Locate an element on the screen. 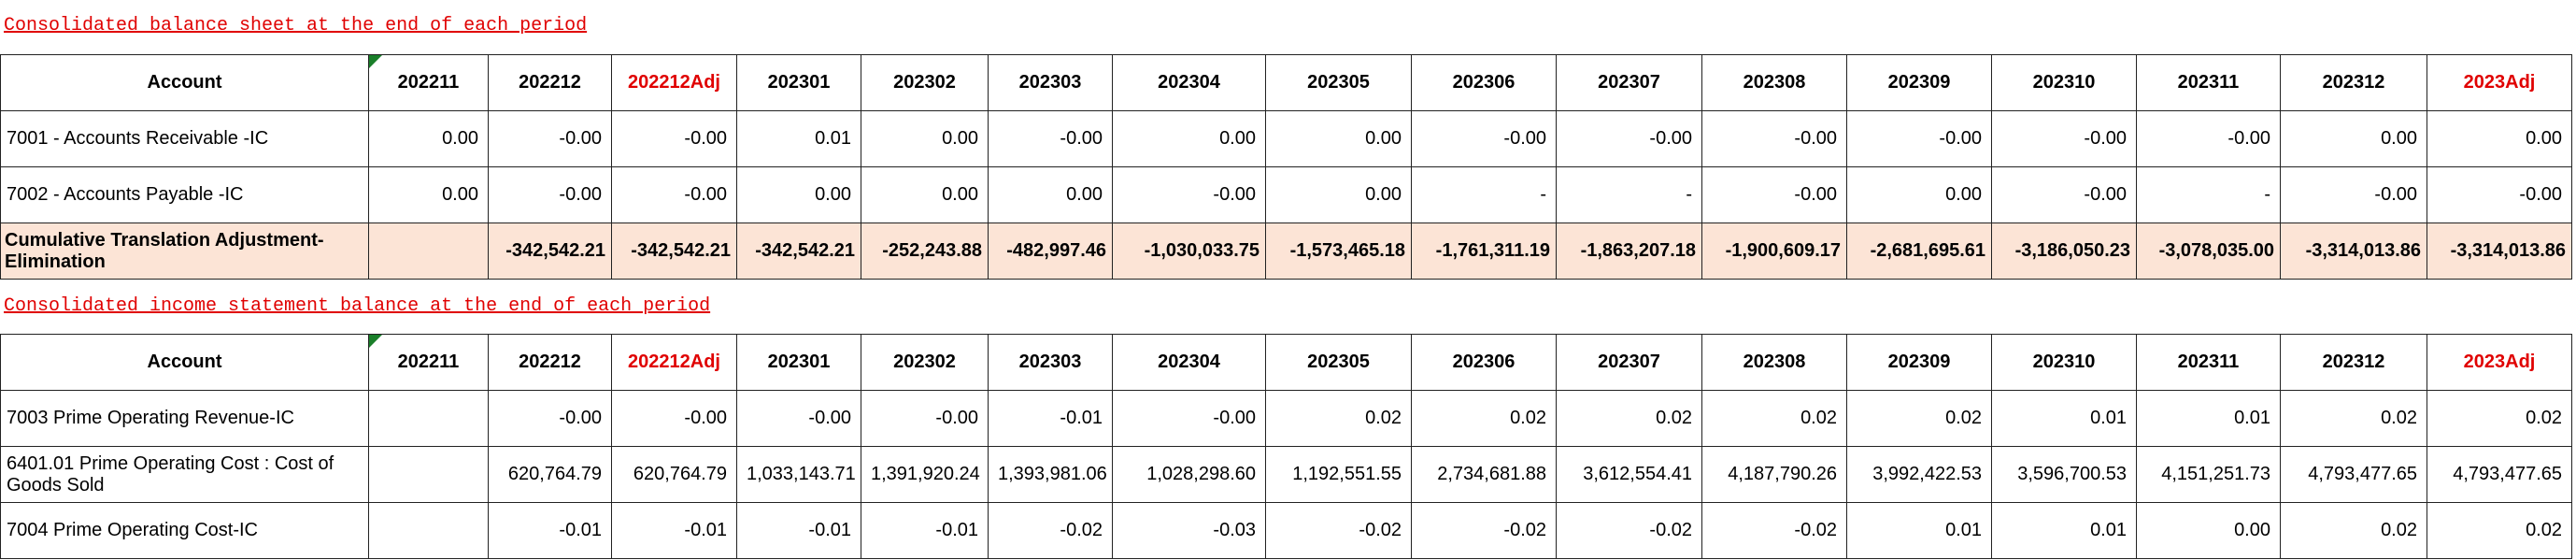 The image size is (2576, 560). value-cell: -1,900,609.17 is located at coordinates (1774, 252).